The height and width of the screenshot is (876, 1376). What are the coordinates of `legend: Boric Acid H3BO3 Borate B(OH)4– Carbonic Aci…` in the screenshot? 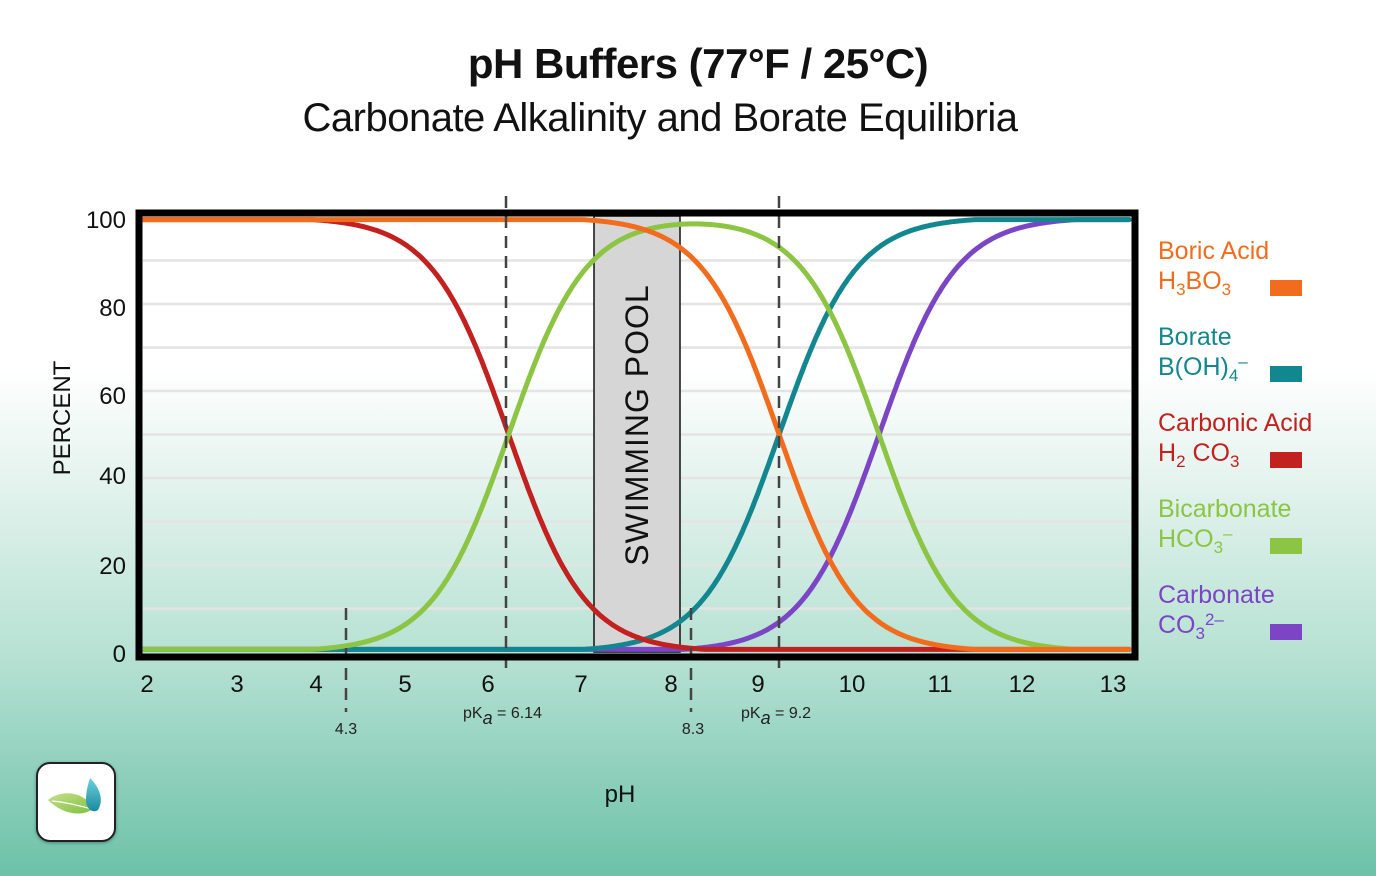 It's located at (1263, 451).